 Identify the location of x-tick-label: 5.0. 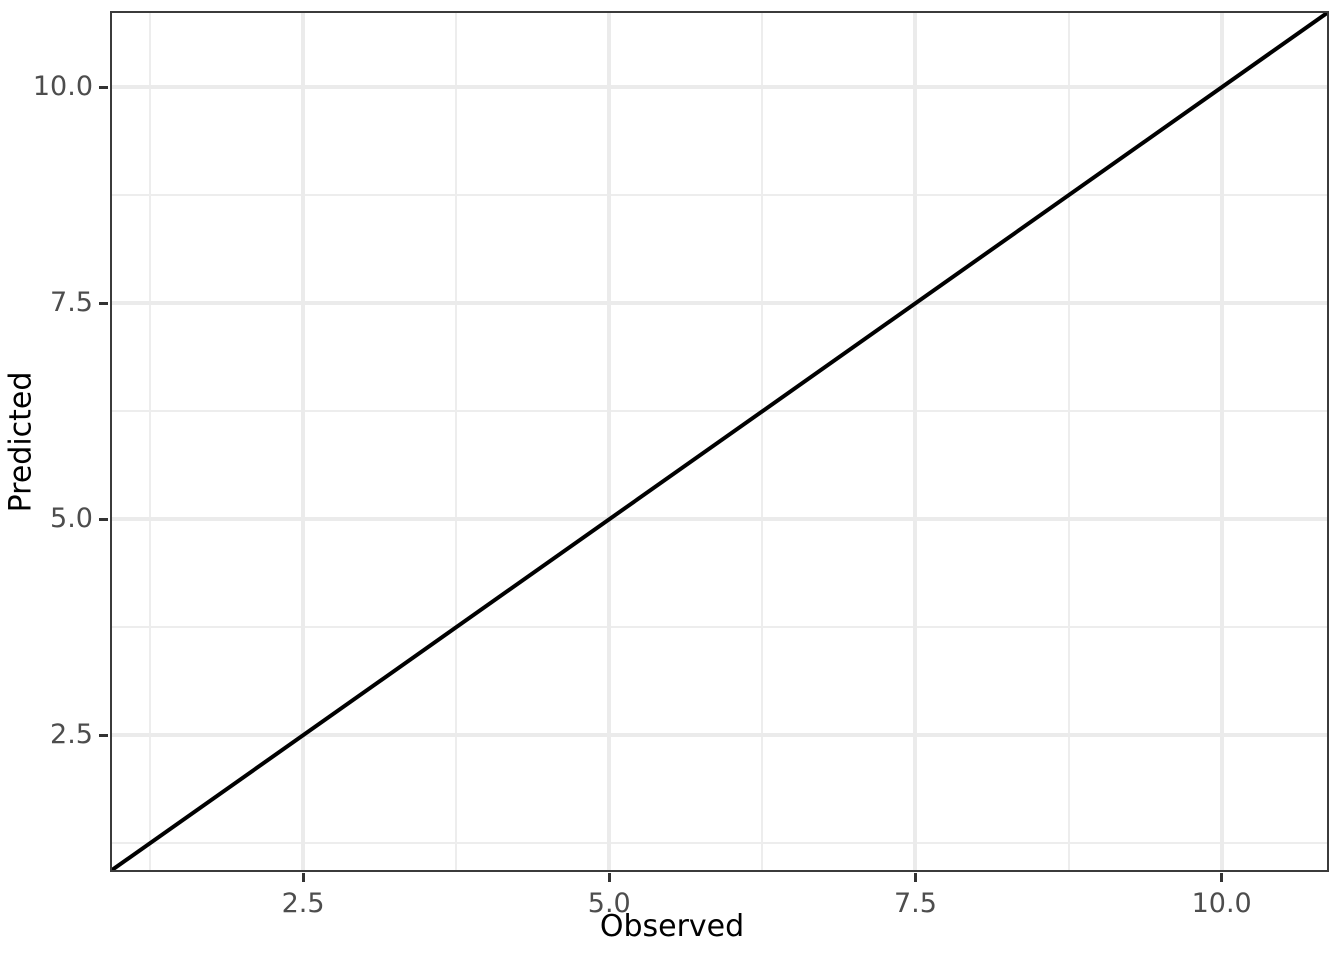
(609, 903).